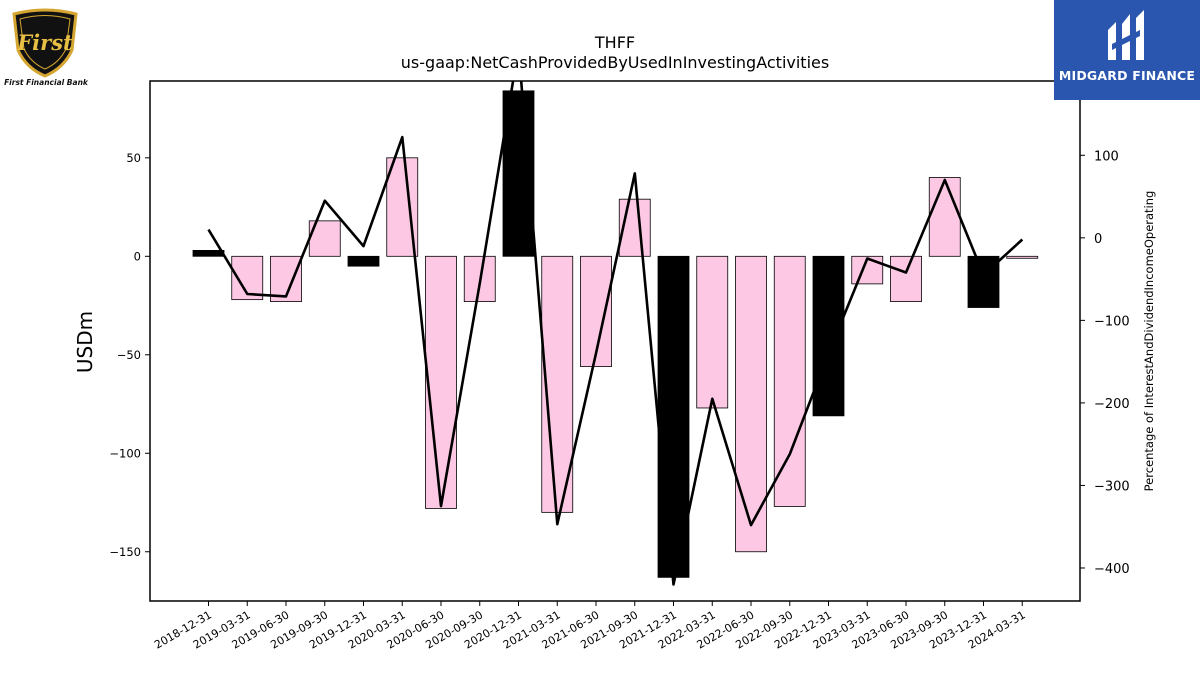 This screenshot has height=675, width=1200. I want to click on y2-tick-label: 100, so click(1106, 156).